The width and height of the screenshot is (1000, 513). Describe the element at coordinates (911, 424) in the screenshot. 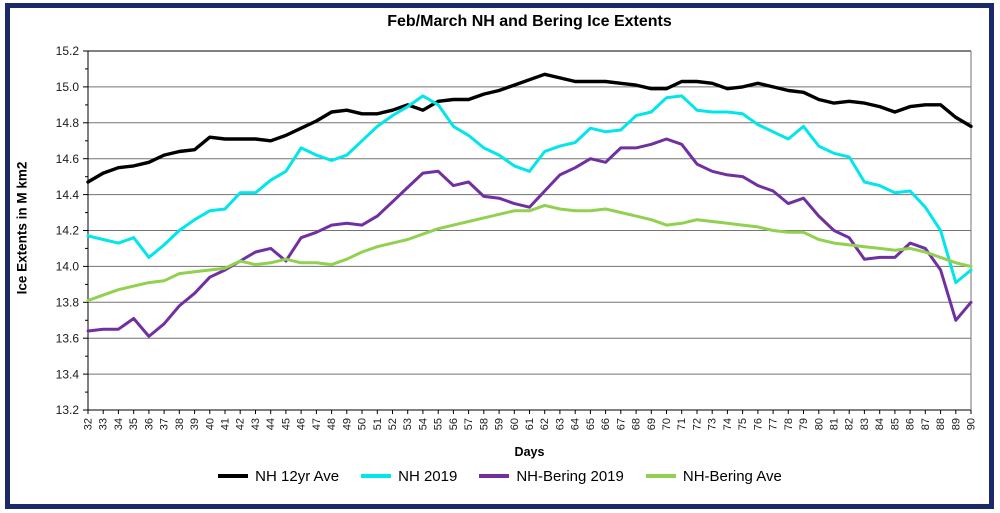

I see `x-tick-label: 86` at that location.